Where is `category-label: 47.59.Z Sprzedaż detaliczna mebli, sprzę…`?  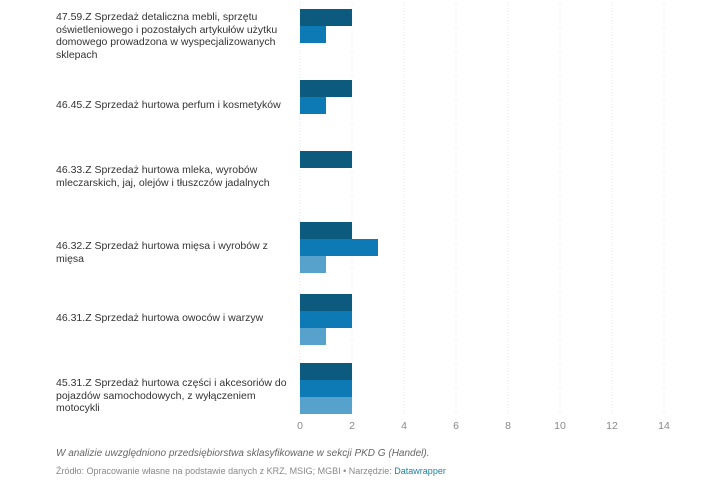 category-label: 47.59.Z Sprzedaż detaliczna mebli, sprzę… is located at coordinates (167, 36).